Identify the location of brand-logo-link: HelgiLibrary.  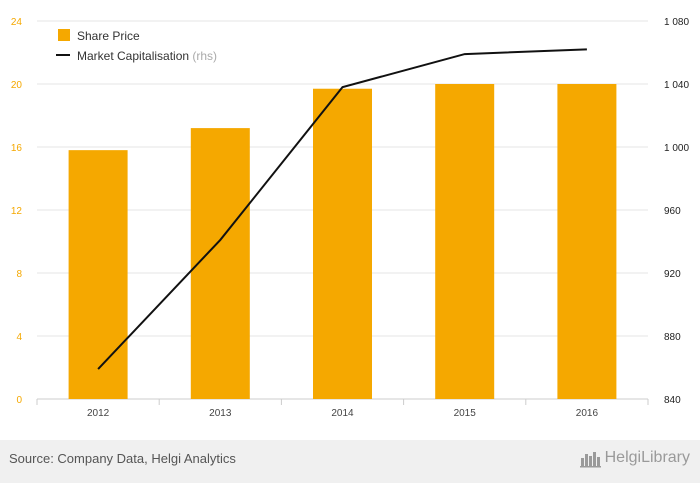
(634, 458).